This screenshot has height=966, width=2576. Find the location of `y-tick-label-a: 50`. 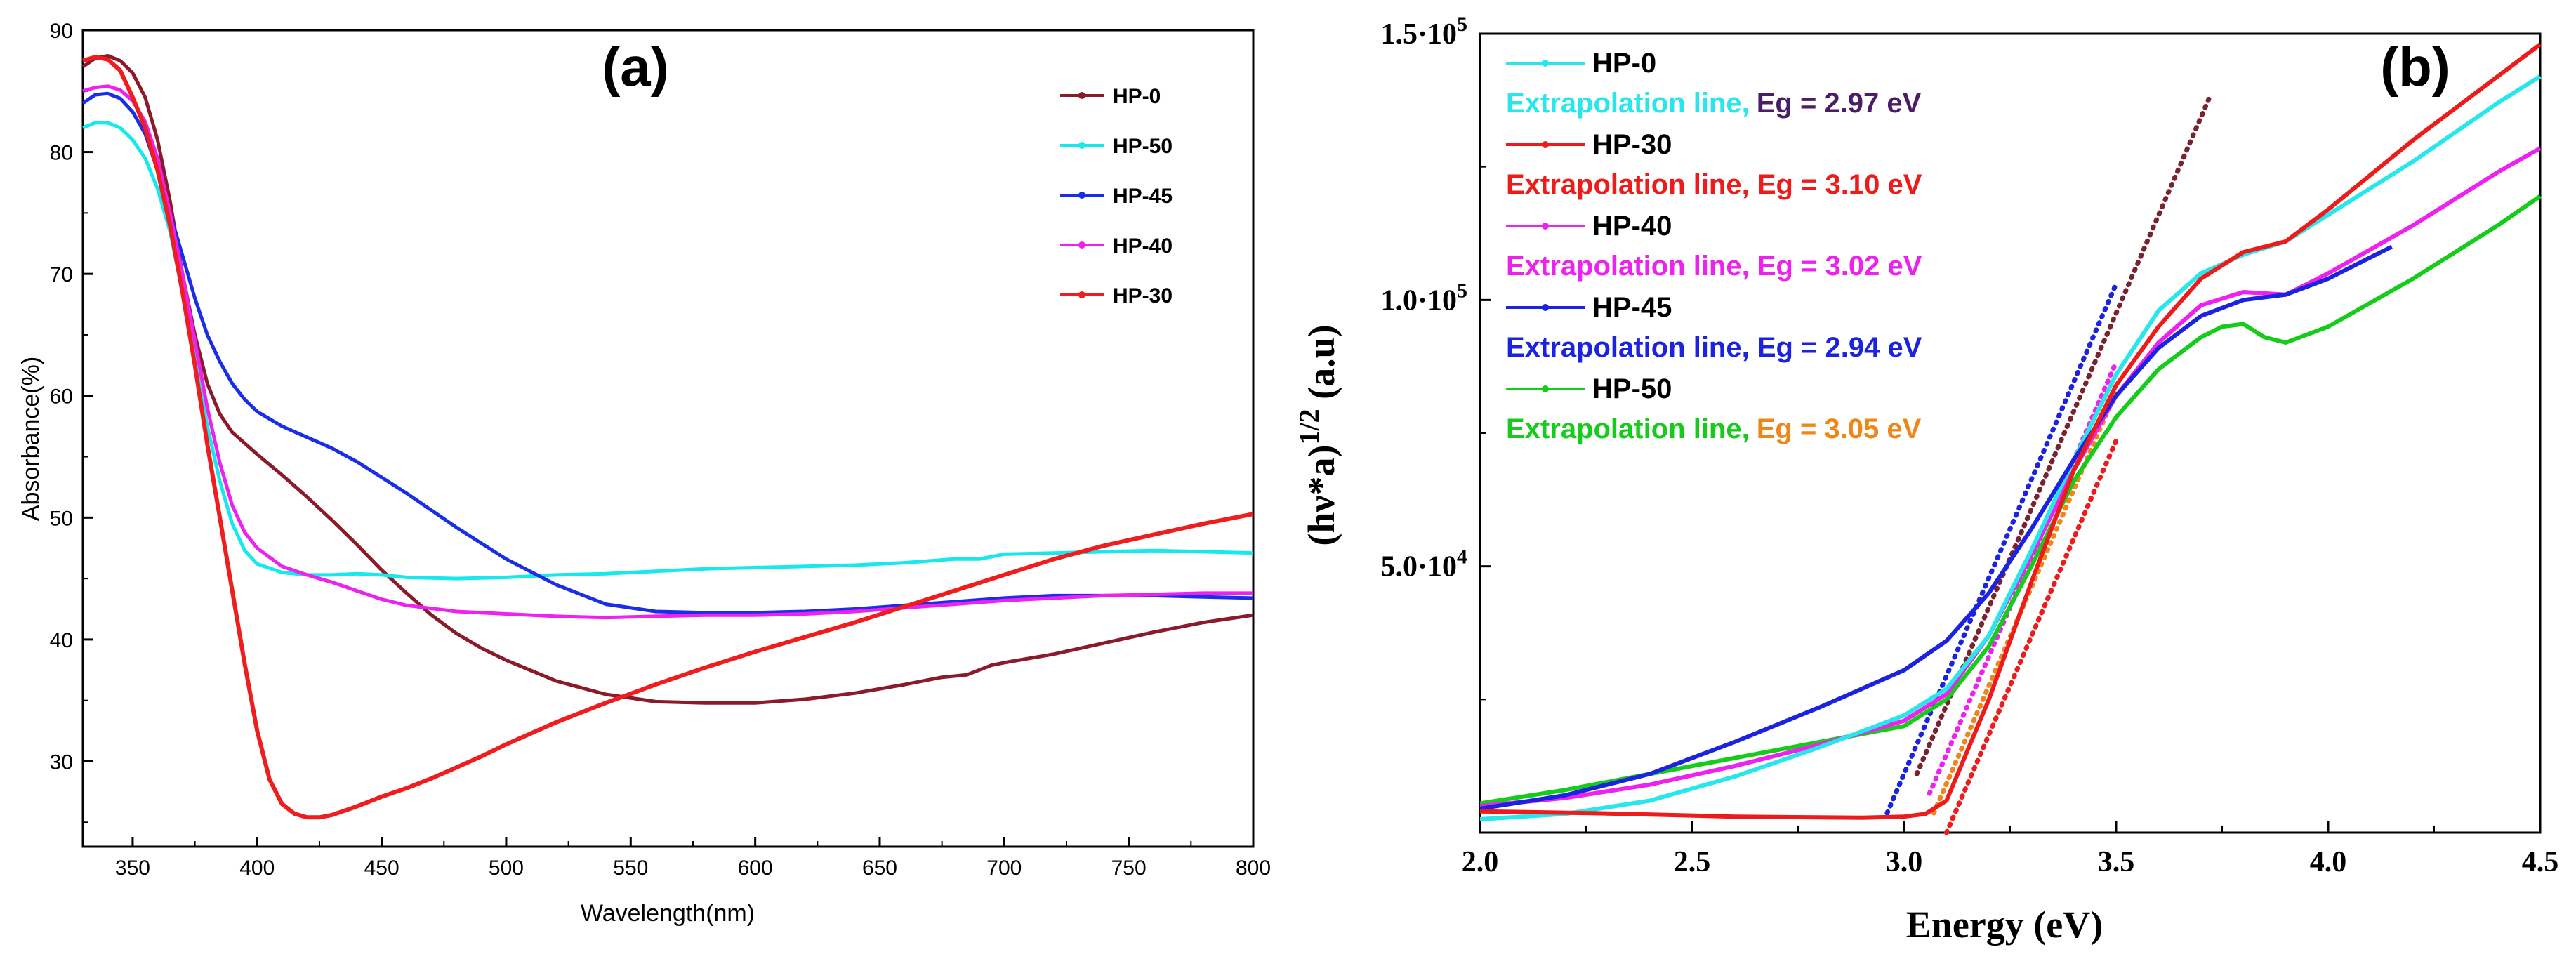

y-tick-label-a: 50 is located at coordinates (61, 518).